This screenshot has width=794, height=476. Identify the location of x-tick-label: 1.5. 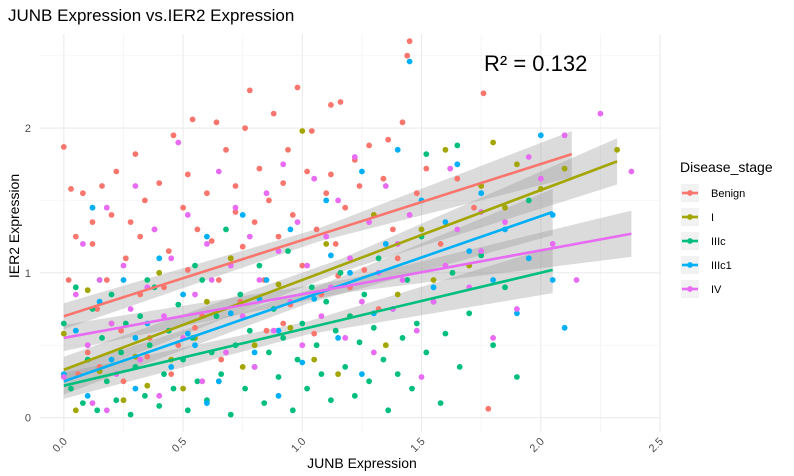
(417, 445).